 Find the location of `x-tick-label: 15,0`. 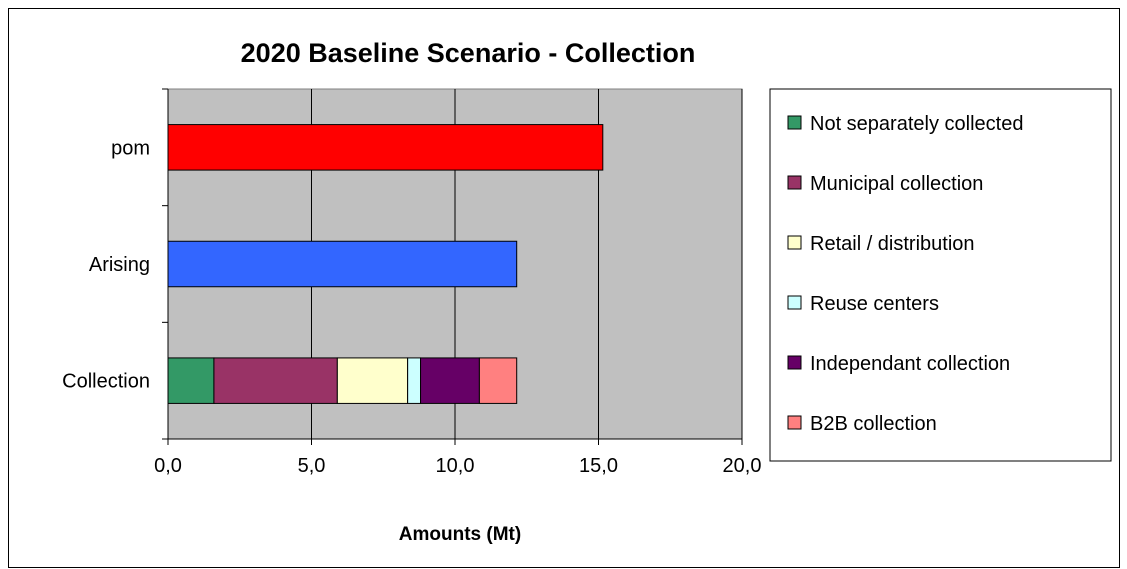

x-tick-label: 15,0 is located at coordinates (598, 466).